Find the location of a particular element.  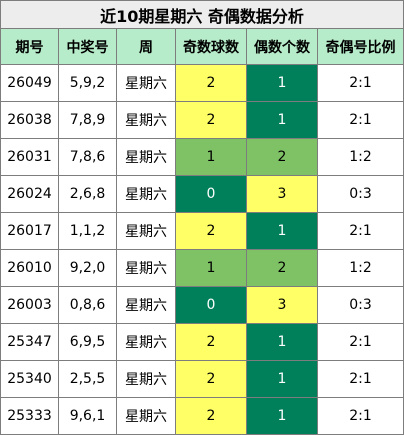

cell-numbers: 5,9,2 is located at coordinates (87, 83).